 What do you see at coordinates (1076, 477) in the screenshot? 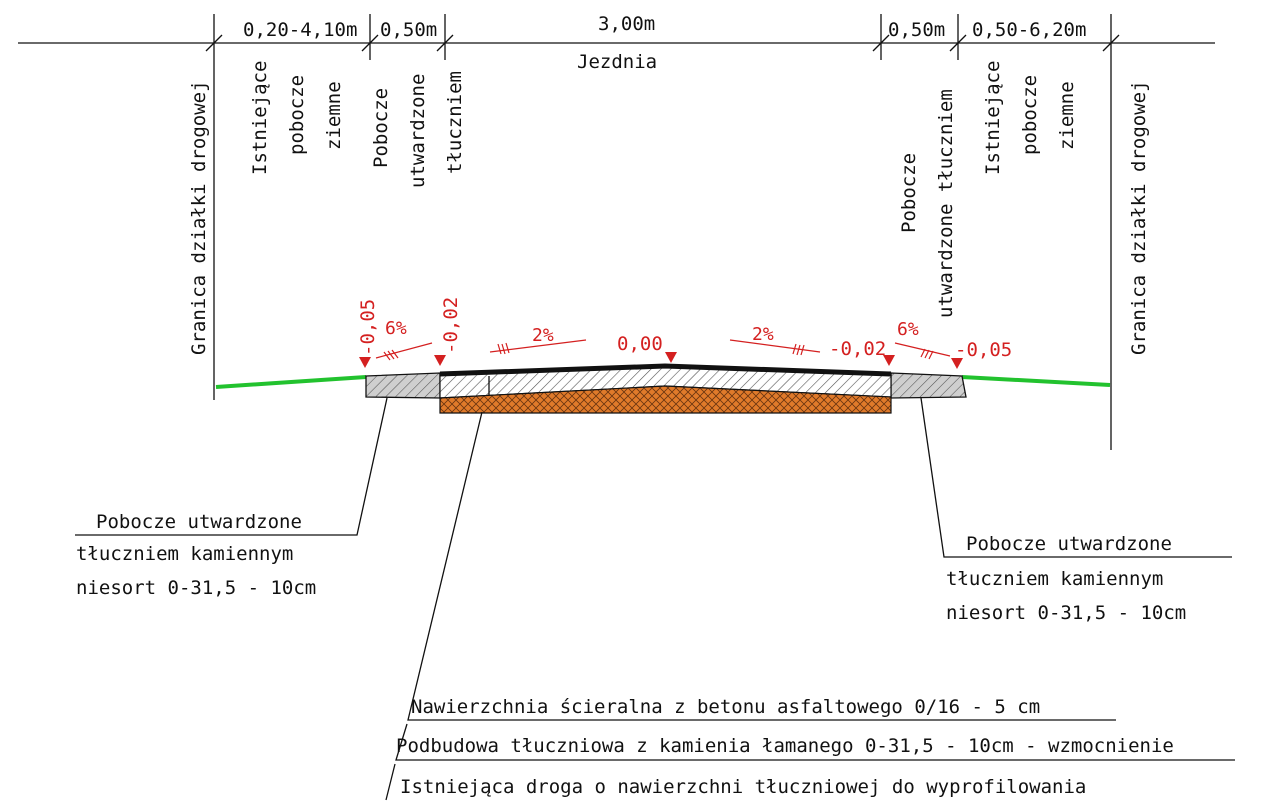
I see `leader-right-shoulder` at bounding box center [1076, 477].